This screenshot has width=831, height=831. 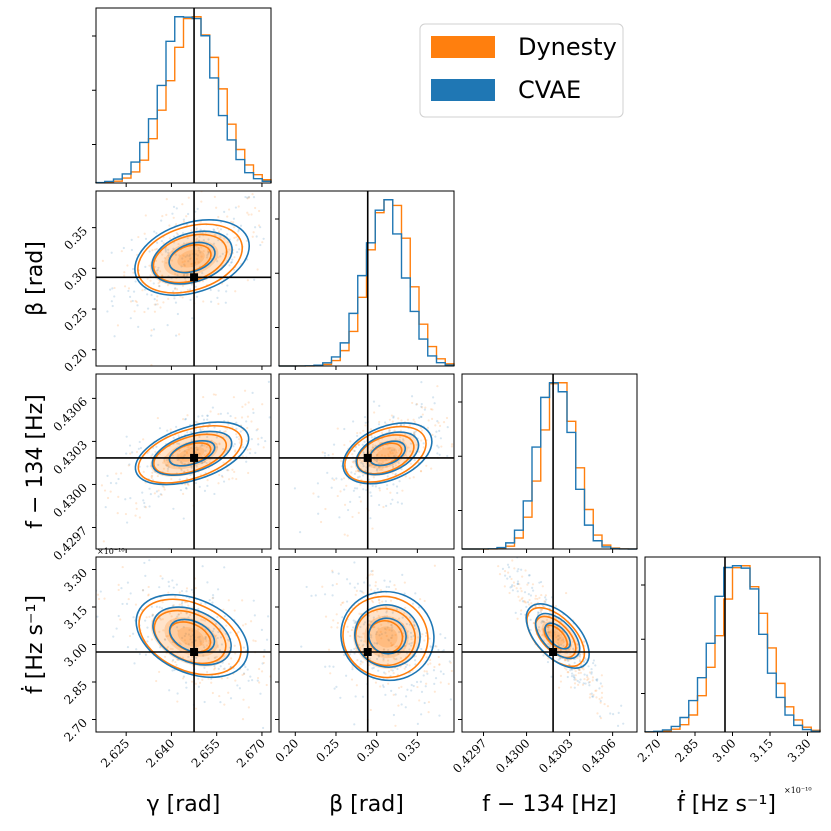 What do you see at coordinates (75, 319) in the screenshot?
I see `y-tick-label-beta: 0.25` at bounding box center [75, 319].